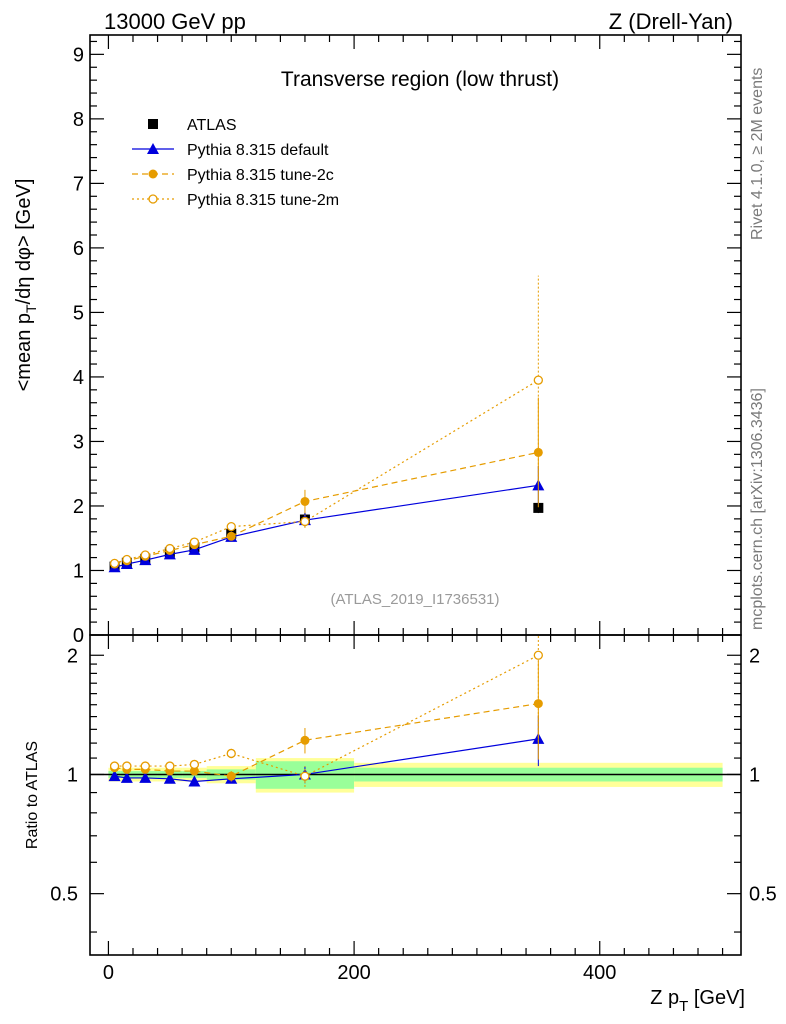 The width and height of the screenshot is (786, 1024). I want to click on y-tick-label: 9, so click(78, 55).